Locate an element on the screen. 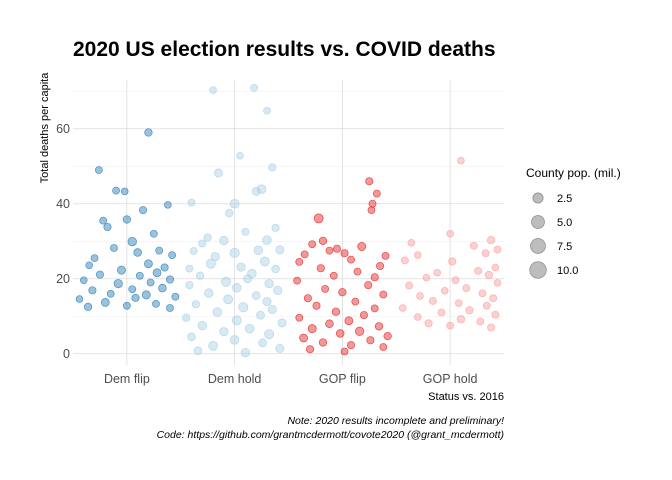 This screenshot has width=672, height=480. y-tick-labels: 0 20 40 60 is located at coordinates (63, 241).